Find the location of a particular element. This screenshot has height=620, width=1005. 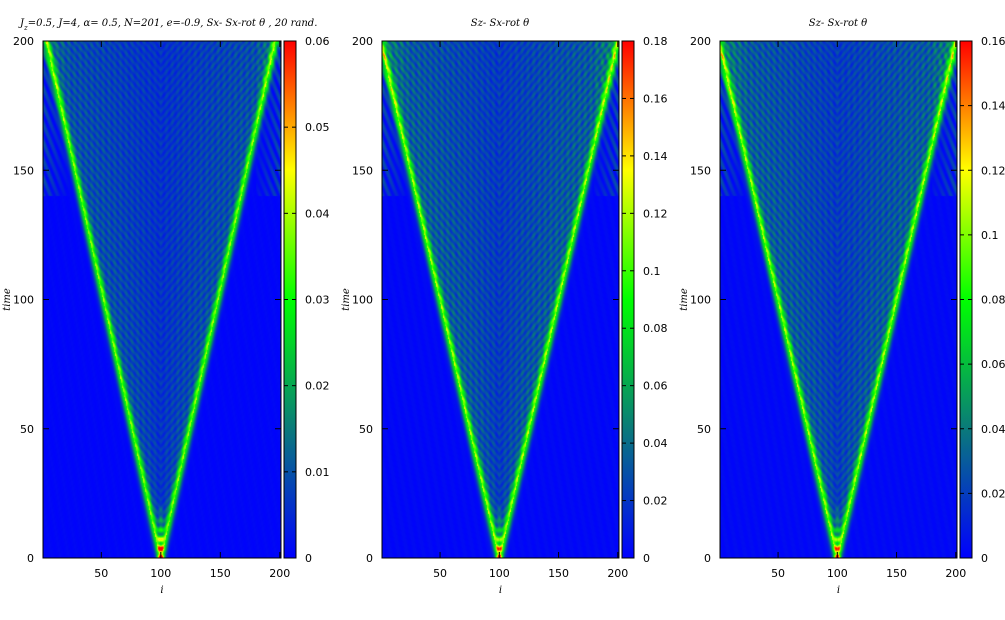

colorbar-tick-label: 0.01 is located at coordinates (317, 472).